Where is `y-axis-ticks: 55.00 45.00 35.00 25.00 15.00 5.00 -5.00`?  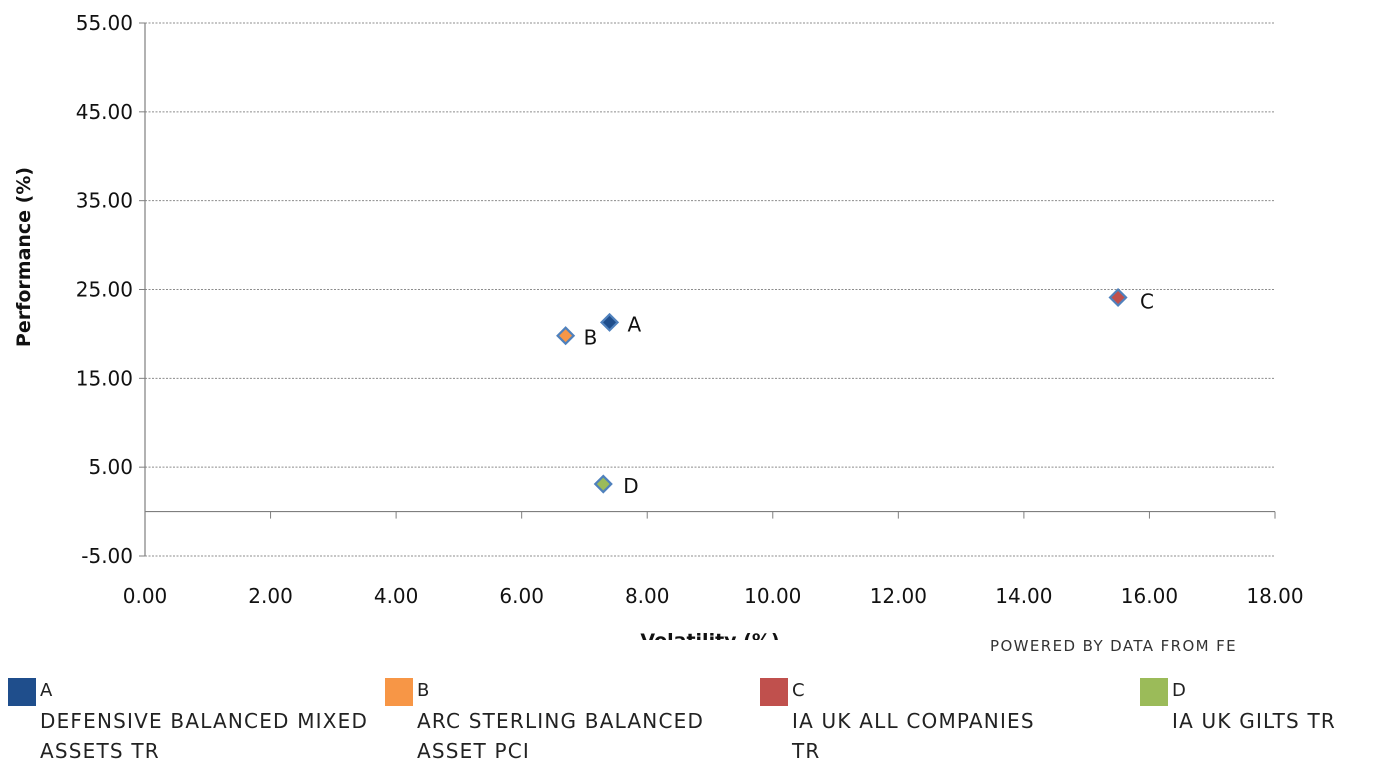
y-axis-ticks: 55.00 45.00 35.00 25.00 15.00 5.00 -5.00 is located at coordinates (110, 289).